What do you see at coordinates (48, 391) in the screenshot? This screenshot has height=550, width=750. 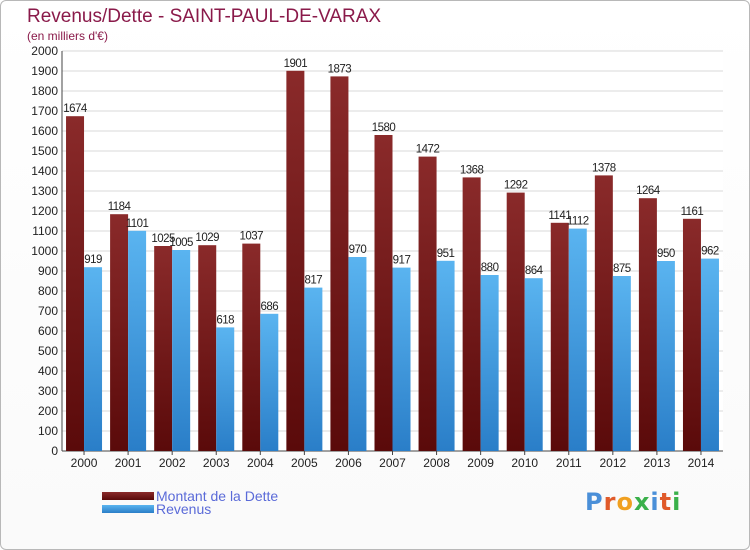 I see `y-tick-label: 300` at bounding box center [48, 391].